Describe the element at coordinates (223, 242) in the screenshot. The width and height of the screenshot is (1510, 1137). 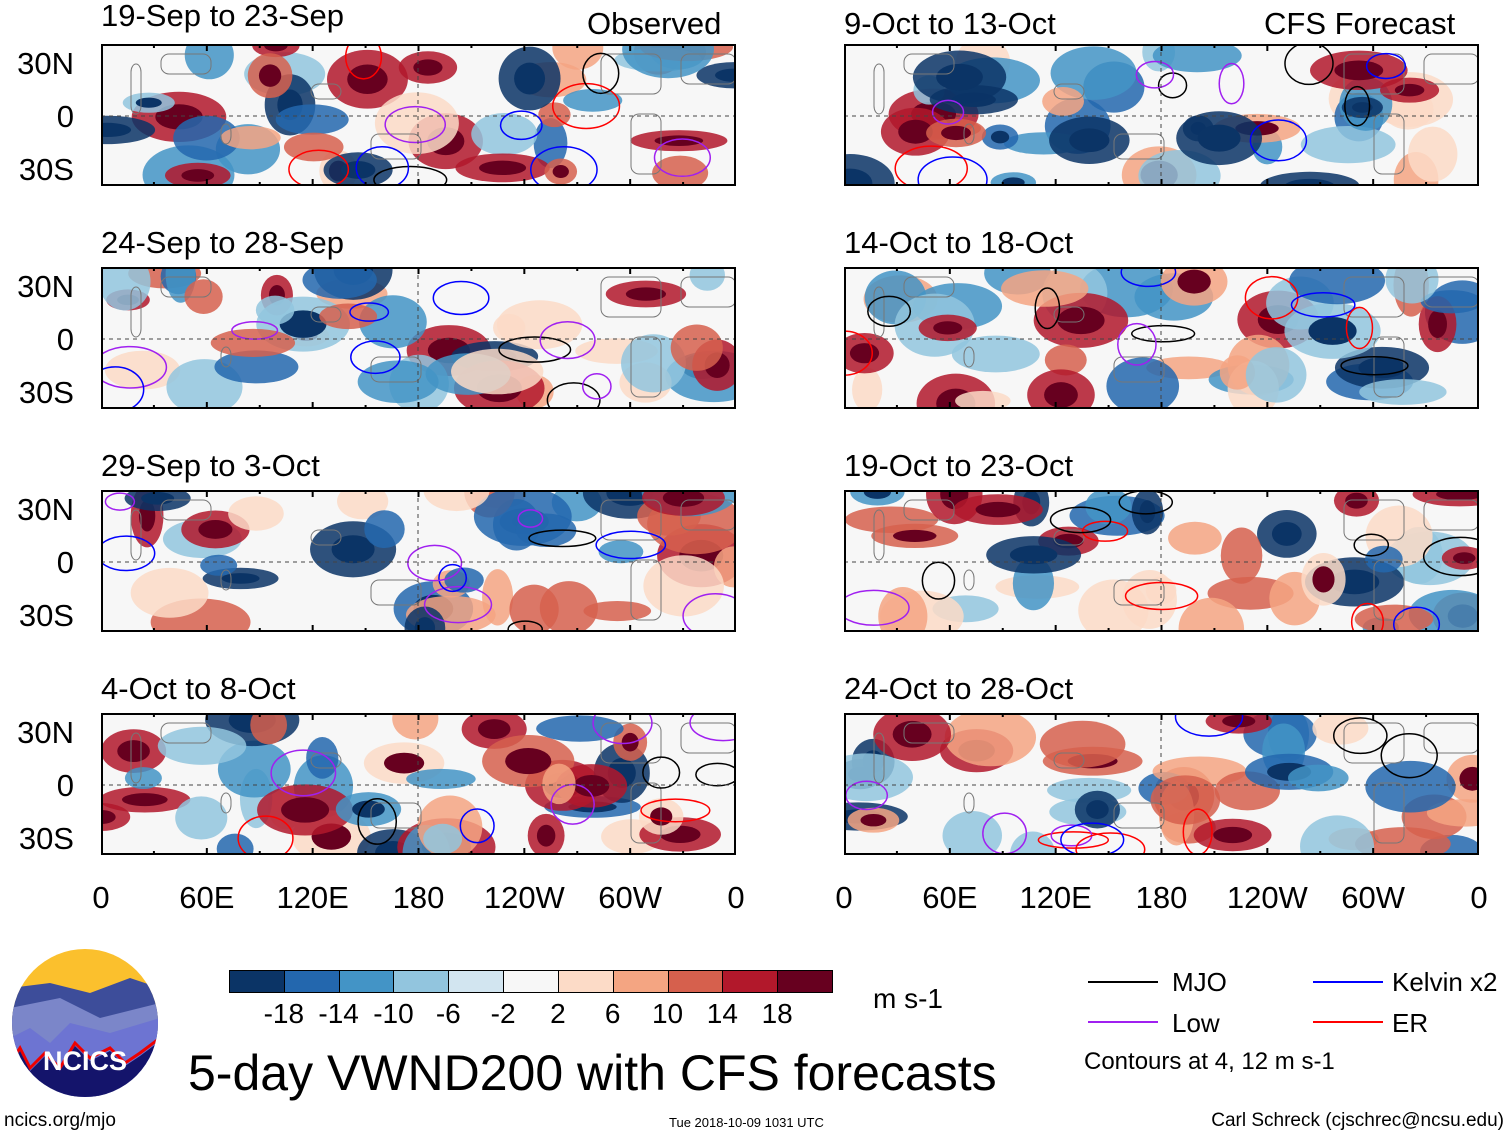
I see `panel-title: 24-Sep to 28-Sep` at that location.